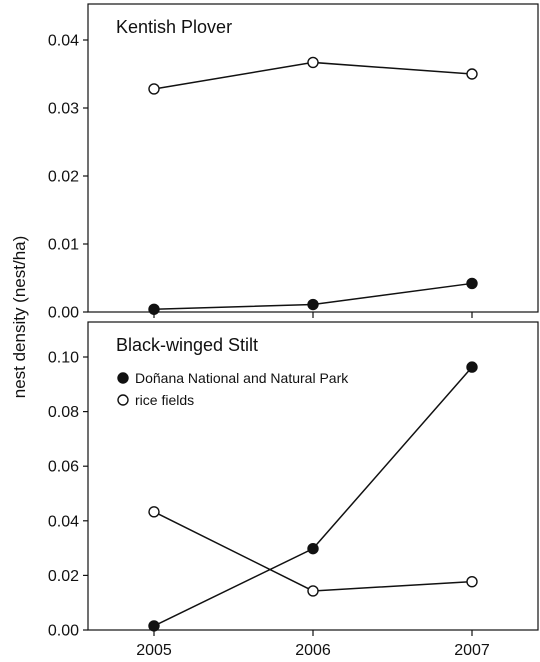 The image size is (540, 662). I want to click on y-tick-label: 0.10, so click(63, 358).